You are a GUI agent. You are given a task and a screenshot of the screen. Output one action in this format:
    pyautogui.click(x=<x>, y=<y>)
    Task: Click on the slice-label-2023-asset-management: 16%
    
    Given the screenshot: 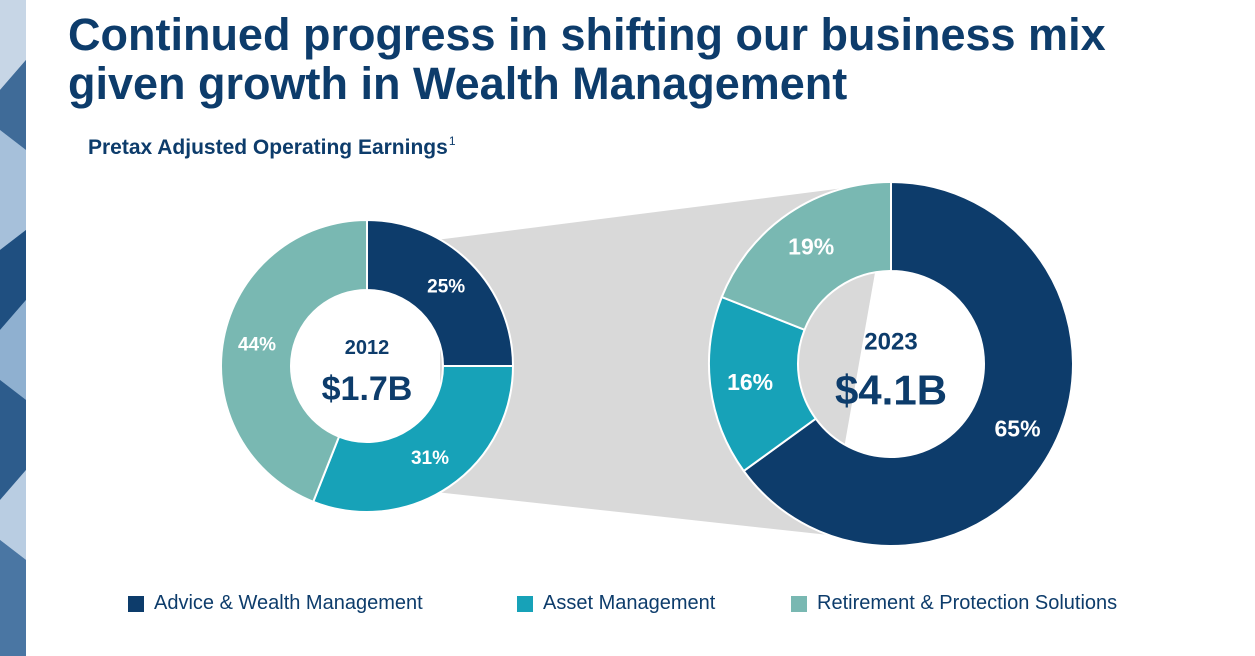 What is the action you would take?
    pyautogui.click(x=750, y=382)
    